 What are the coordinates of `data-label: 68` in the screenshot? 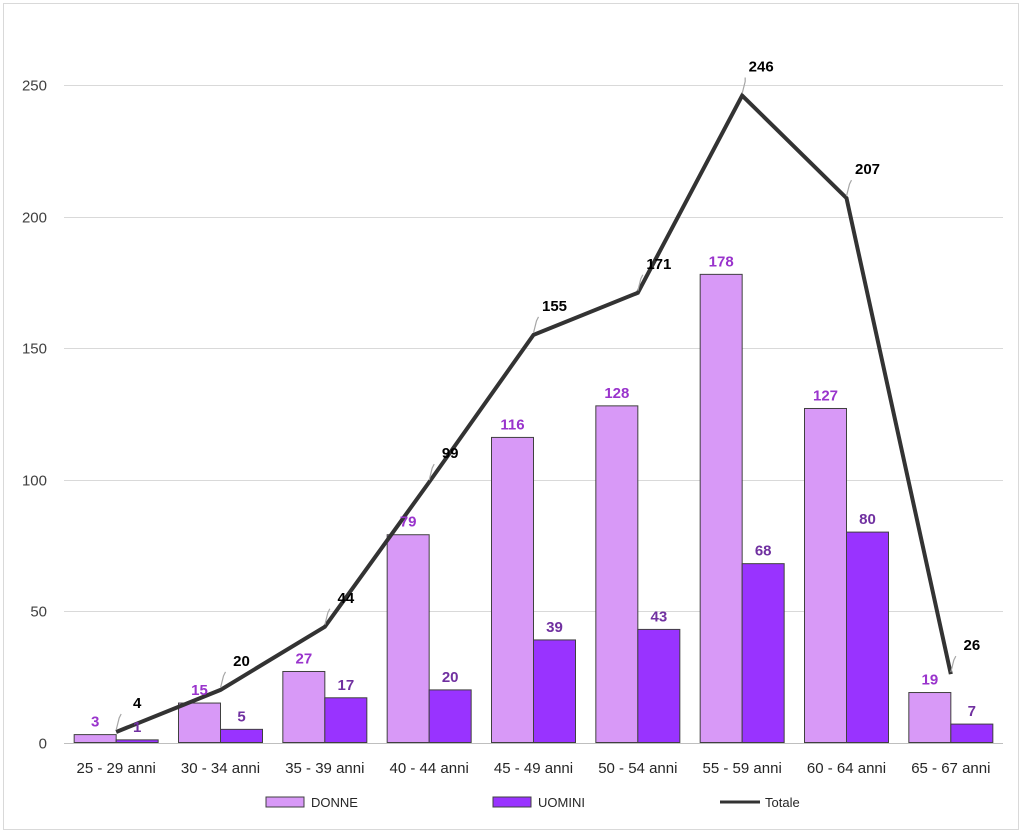 It's located at (763, 551).